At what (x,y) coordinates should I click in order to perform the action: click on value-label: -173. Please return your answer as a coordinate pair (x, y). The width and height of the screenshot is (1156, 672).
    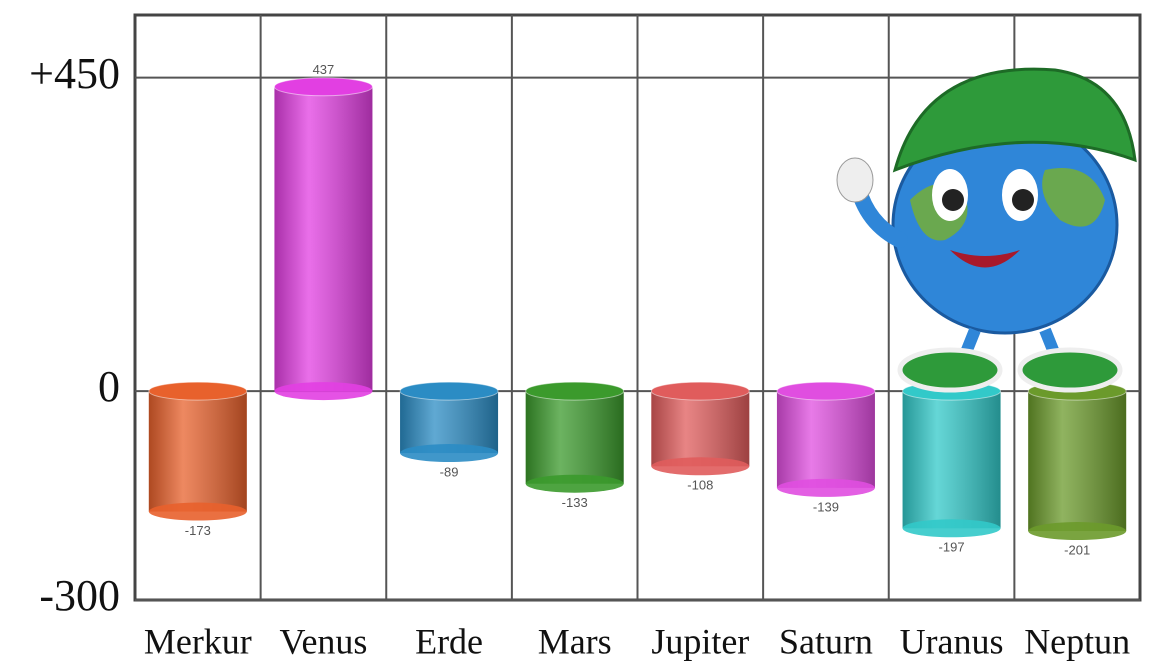
    Looking at the image, I should click on (198, 530).